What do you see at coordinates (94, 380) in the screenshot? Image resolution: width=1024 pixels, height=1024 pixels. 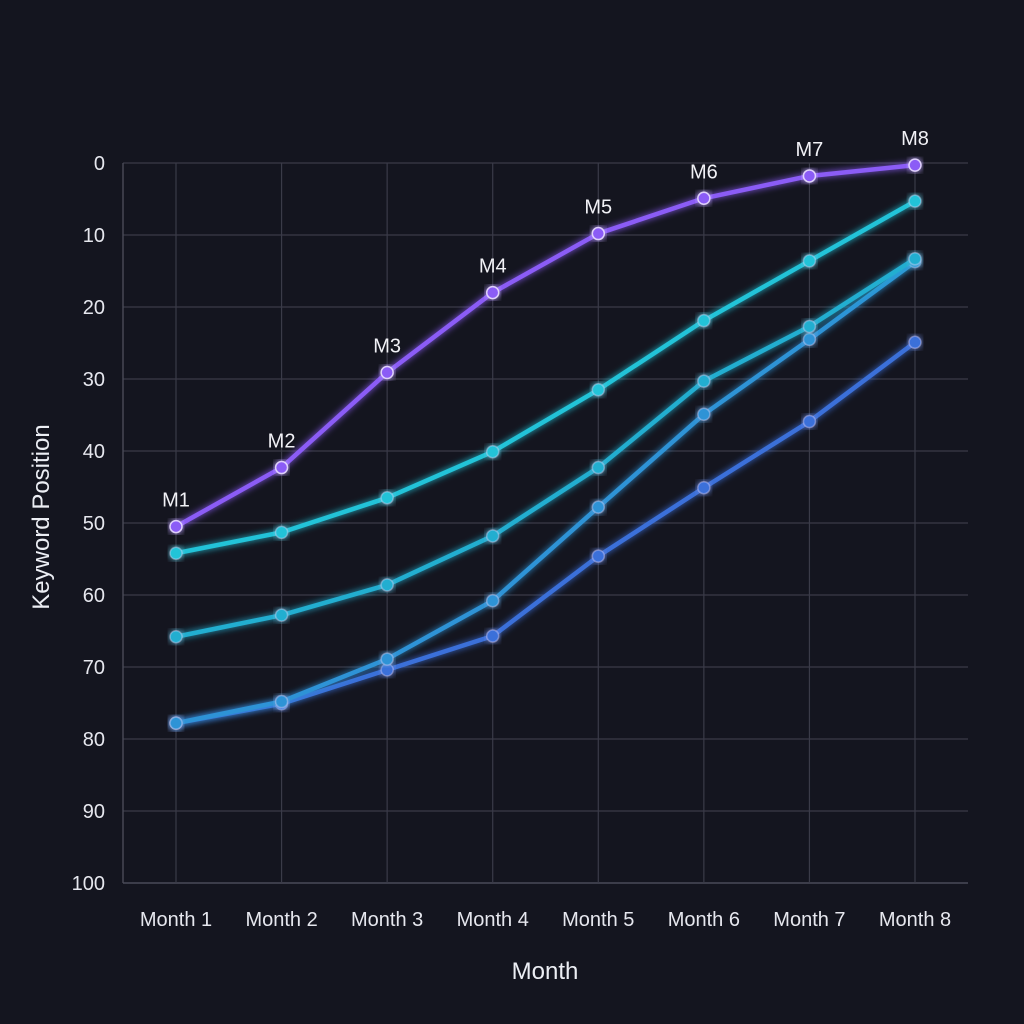 I see `y-tick-label: 30` at bounding box center [94, 380].